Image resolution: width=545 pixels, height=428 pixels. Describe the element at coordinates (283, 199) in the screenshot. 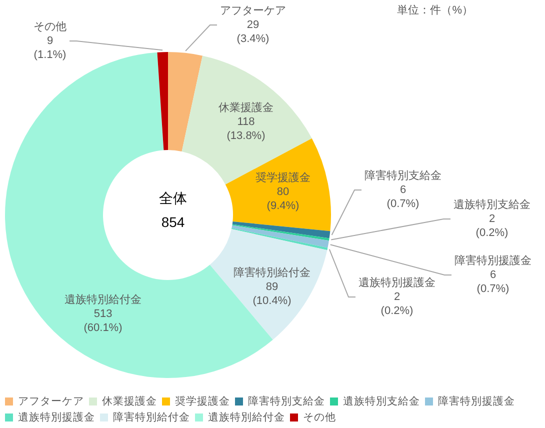

I see `data-label: 80 (9.4%)` at that location.